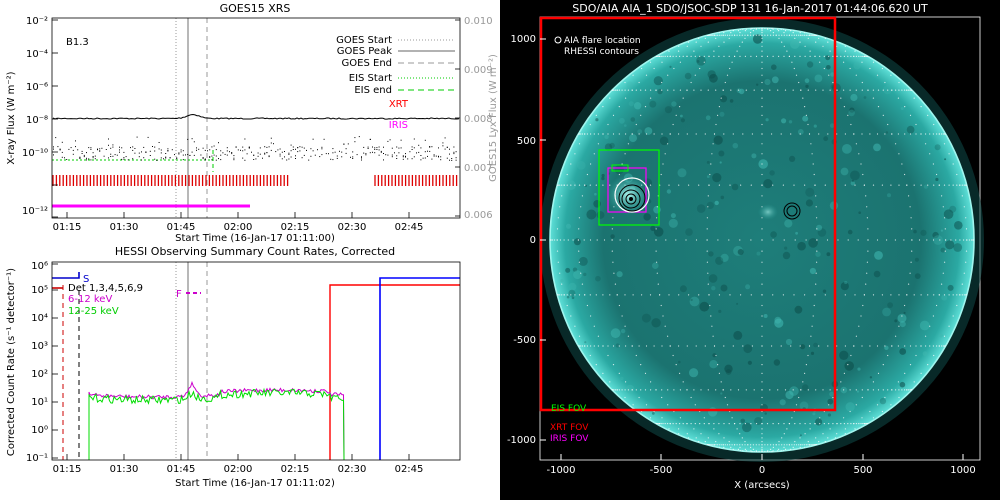 This screenshot has width=1000, height=500. I want to click on goes-y2-axis: 0.010 0.009 0.008 0.007 0.006, so click(474, 118).